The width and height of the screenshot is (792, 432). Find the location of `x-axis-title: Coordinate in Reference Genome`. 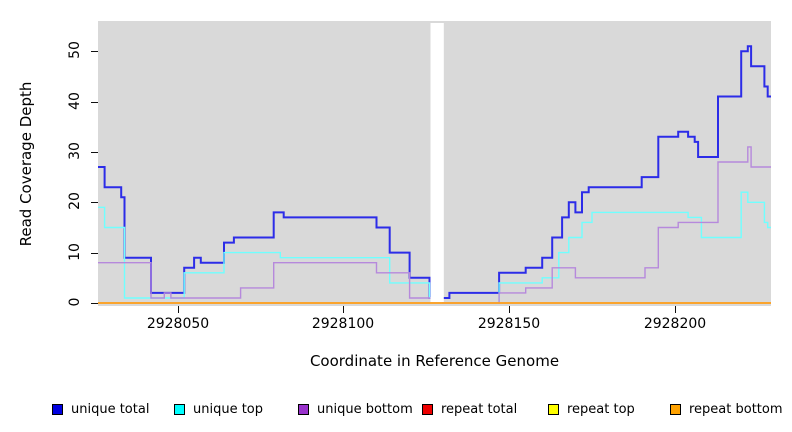

x-axis-title: Coordinate in Reference Genome is located at coordinates (434, 361).